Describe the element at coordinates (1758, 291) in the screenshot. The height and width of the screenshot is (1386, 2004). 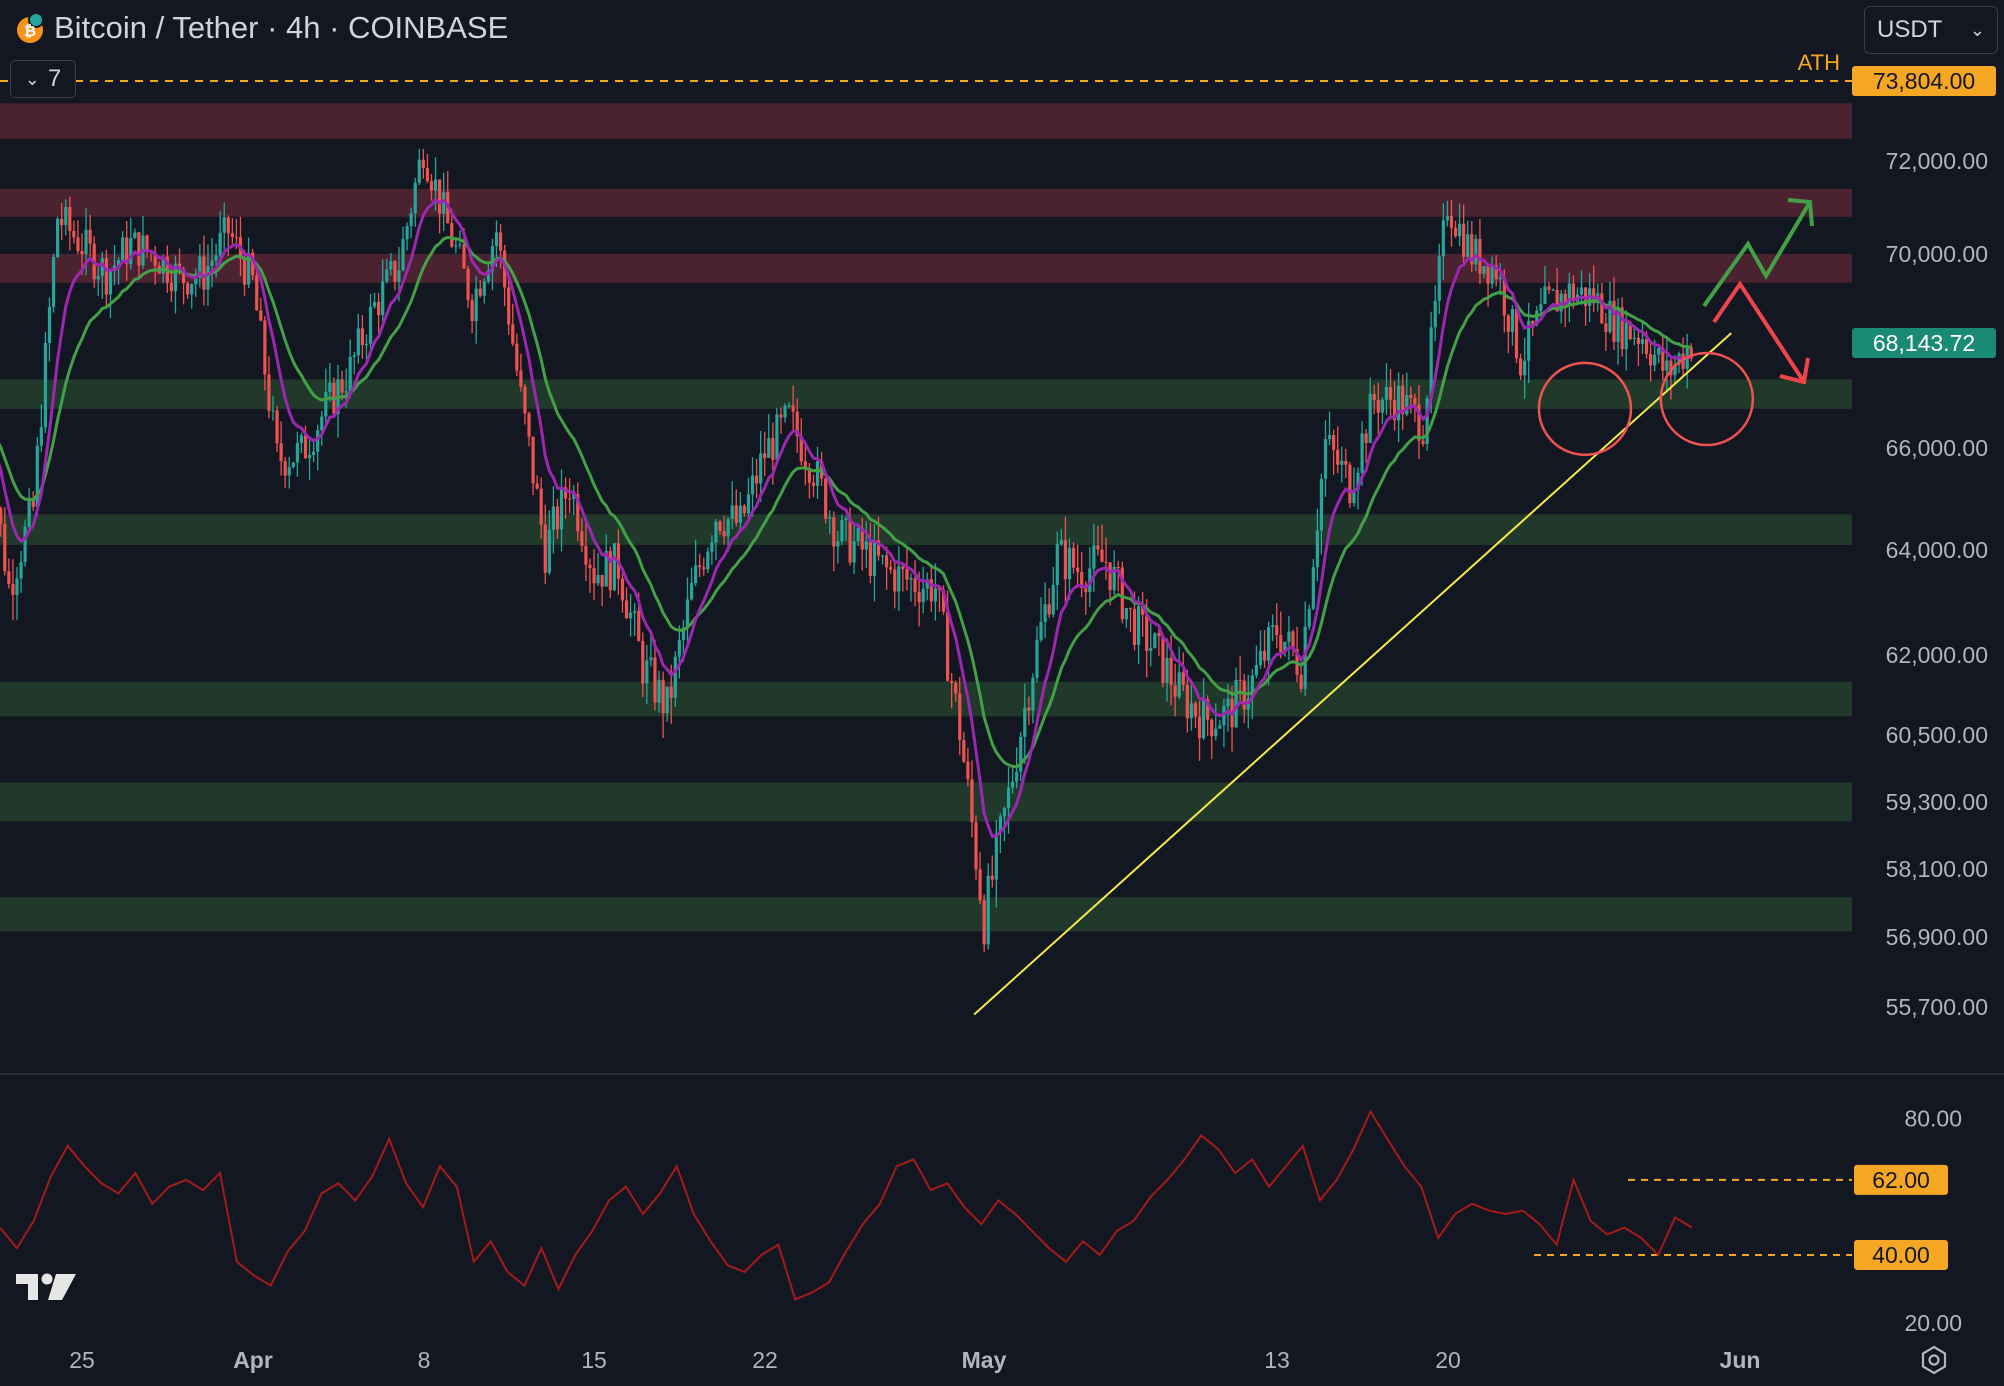
I see `projection-arrows` at that location.